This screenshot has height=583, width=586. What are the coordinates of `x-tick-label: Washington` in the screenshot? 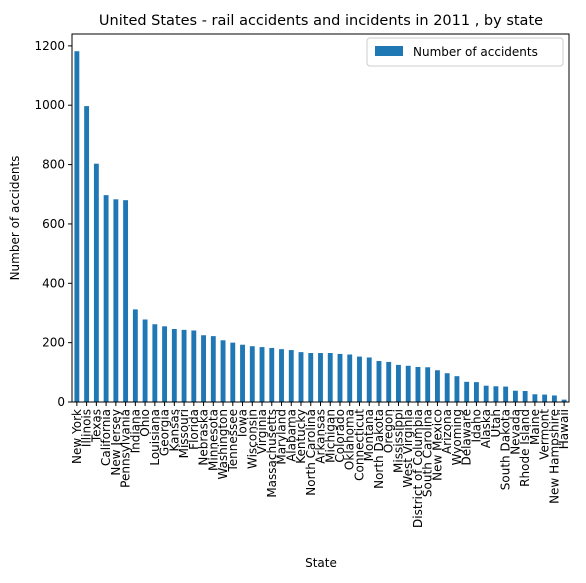 It's located at (223, 444).